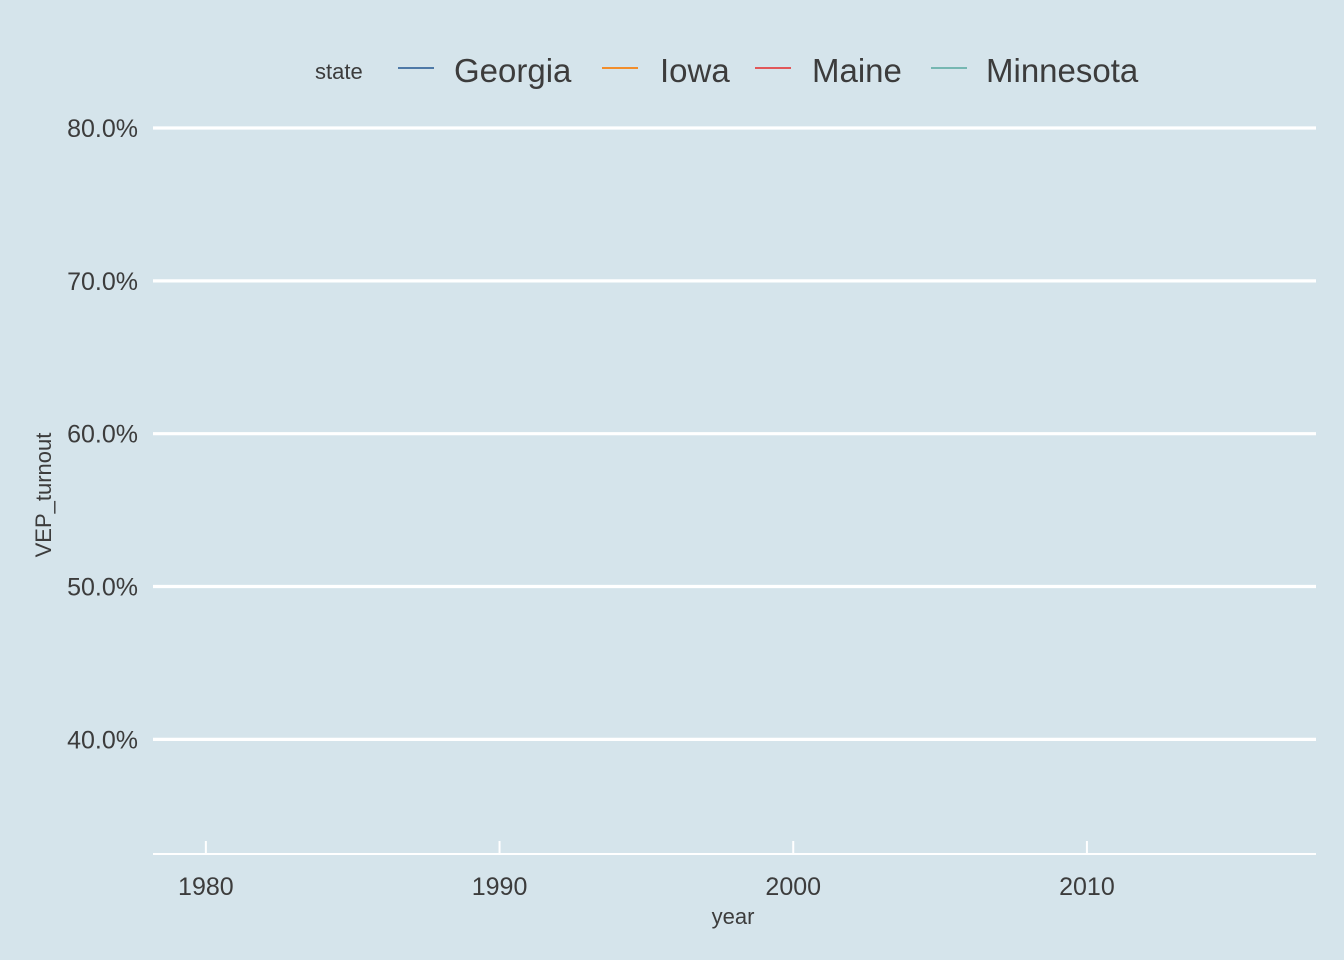 The width and height of the screenshot is (1344, 960). What do you see at coordinates (500, 887) in the screenshot?
I see `x-tick-label: 1990` at bounding box center [500, 887].